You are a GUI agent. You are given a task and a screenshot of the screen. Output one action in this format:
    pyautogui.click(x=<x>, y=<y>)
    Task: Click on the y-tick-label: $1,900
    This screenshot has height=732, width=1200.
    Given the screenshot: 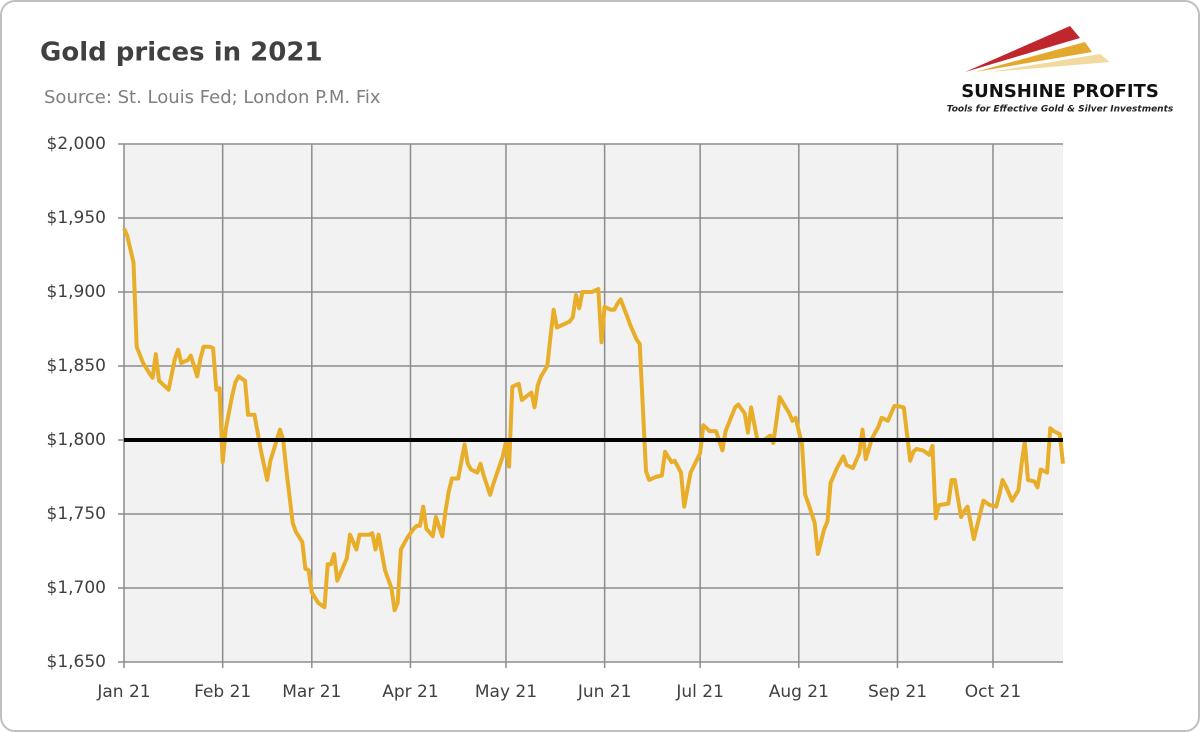 What is the action you would take?
    pyautogui.click(x=76, y=292)
    